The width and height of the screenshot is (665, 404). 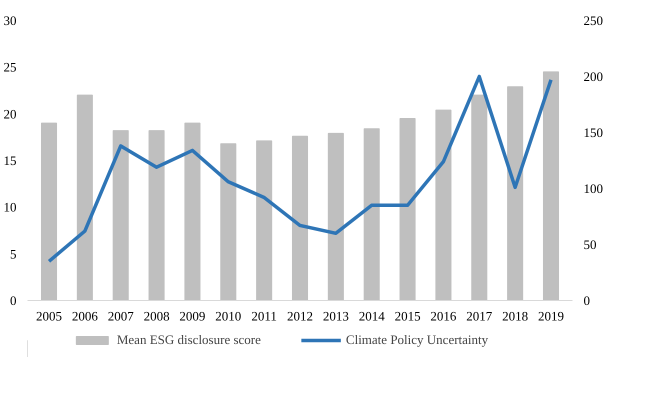 What do you see at coordinates (300, 316) in the screenshot?
I see `x-tick-label: 2012` at bounding box center [300, 316].